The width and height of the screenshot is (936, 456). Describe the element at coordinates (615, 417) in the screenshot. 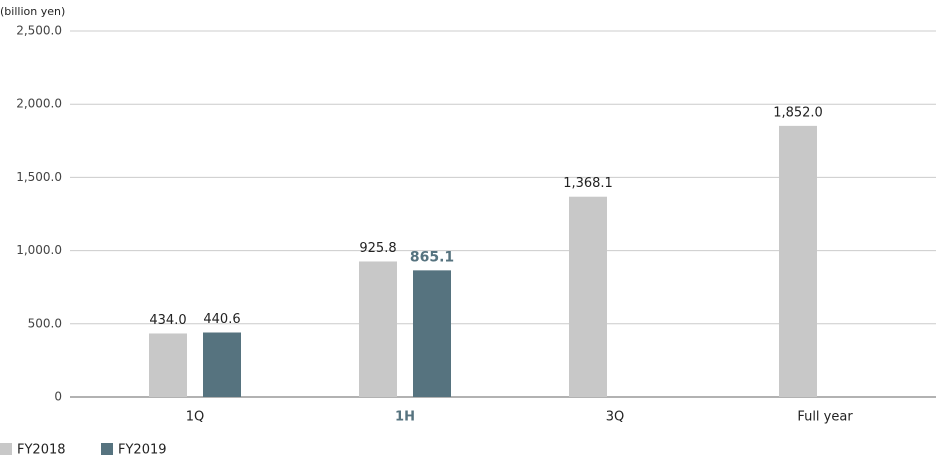

I see `x-tick-label: 3Q` at that location.